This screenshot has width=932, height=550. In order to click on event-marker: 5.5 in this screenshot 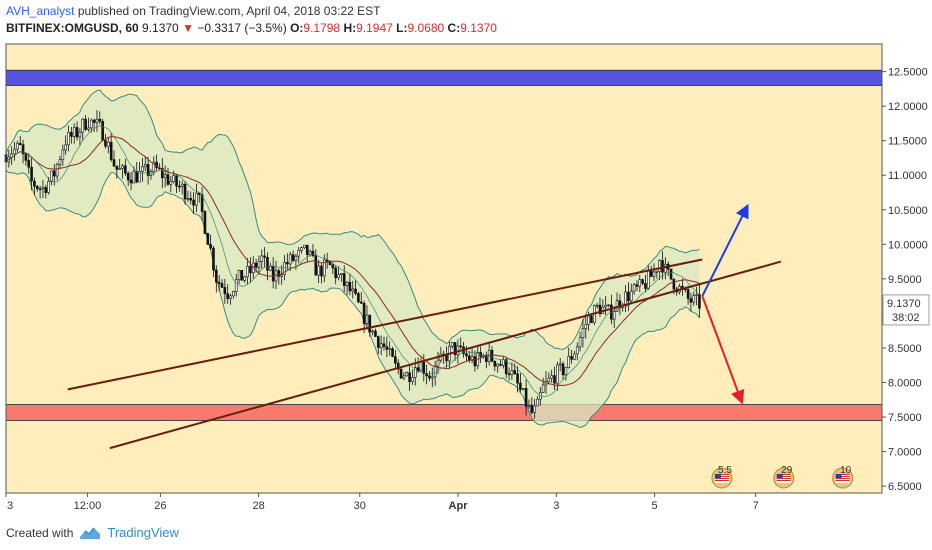, I will do `click(722, 477)`.